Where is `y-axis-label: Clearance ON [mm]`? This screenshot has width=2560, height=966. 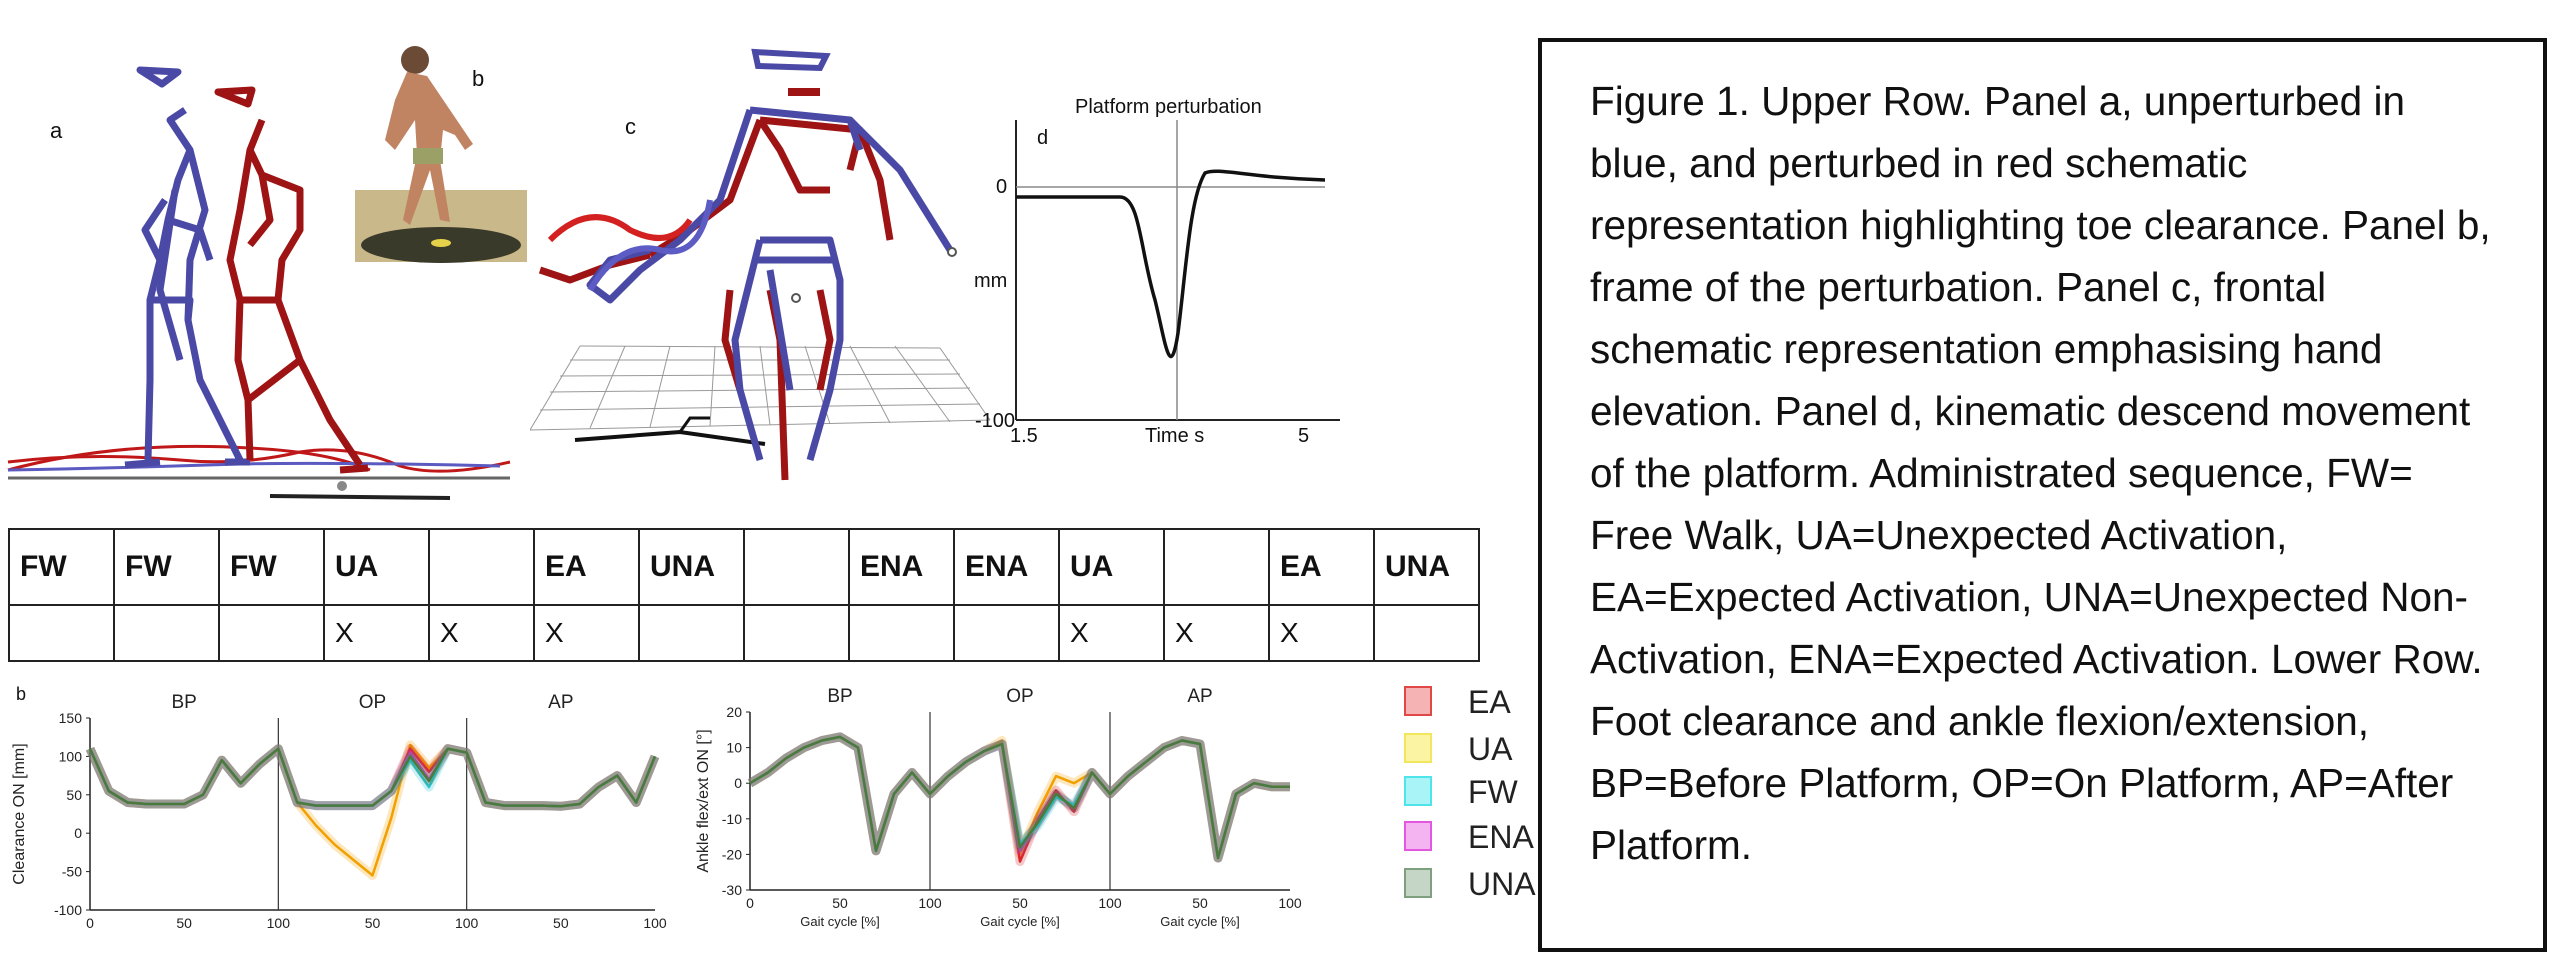 y-axis-label: Clearance ON [mm] is located at coordinates (19, 813).